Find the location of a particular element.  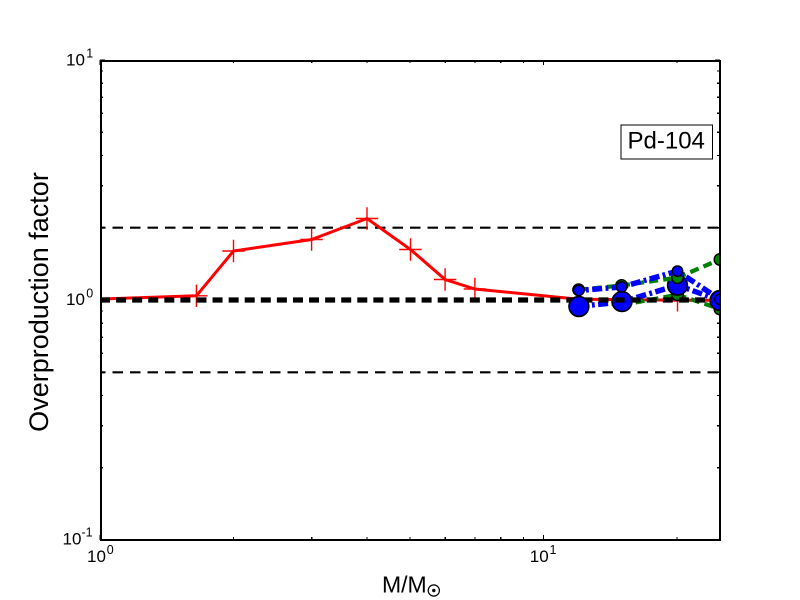

svg-text: -1 is located at coordinates (87, 533).